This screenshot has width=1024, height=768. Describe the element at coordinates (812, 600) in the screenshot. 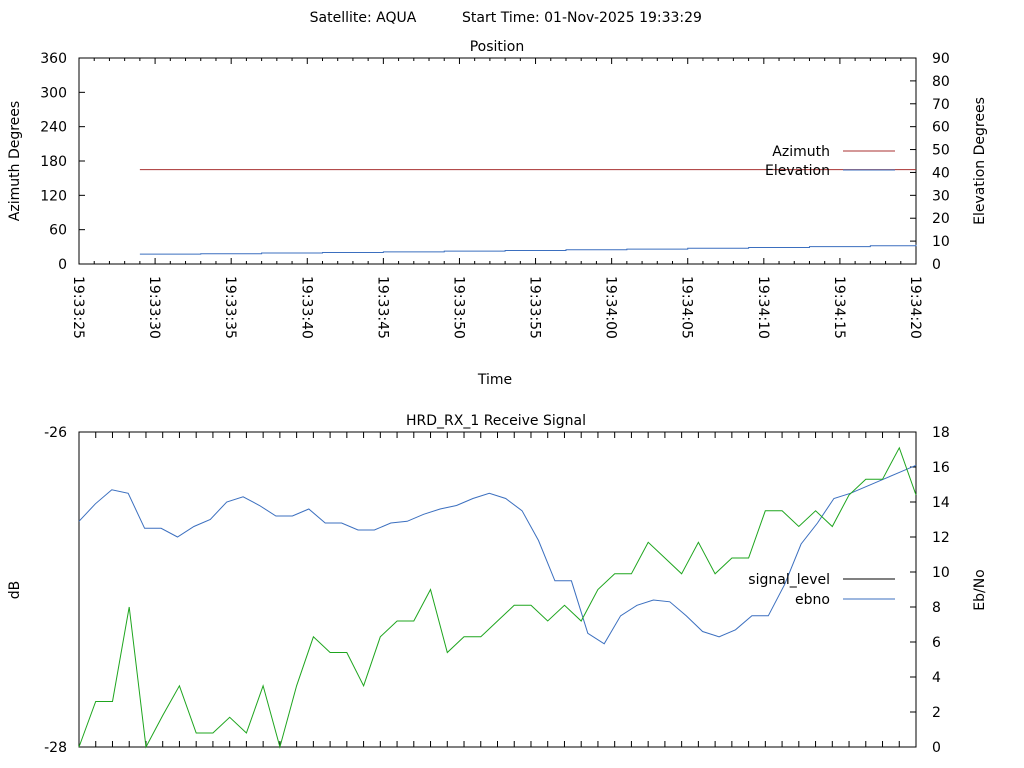

I see `legend-label-ebno: ebno` at that location.